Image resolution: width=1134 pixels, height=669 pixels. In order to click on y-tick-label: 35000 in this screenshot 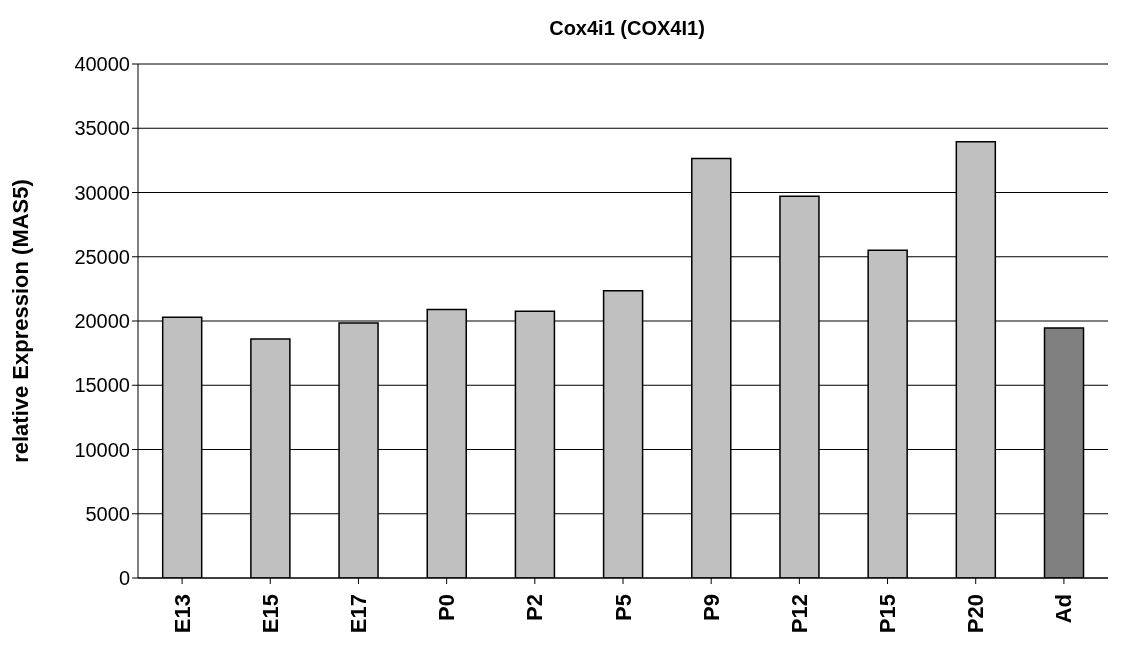, I will do `click(102, 128)`.